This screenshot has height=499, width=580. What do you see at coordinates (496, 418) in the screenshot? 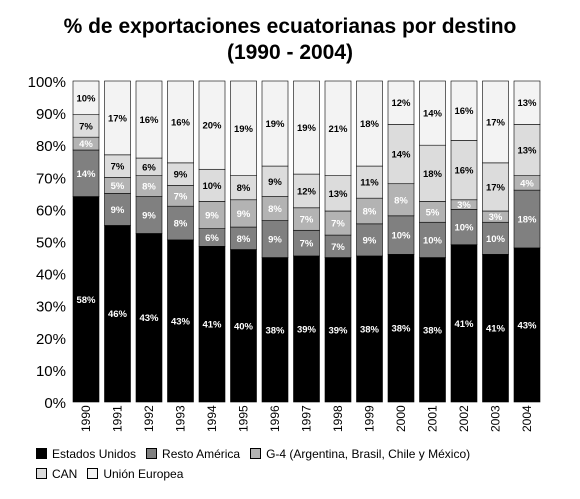
I see `x-tick-label: 2003` at bounding box center [496, 418].